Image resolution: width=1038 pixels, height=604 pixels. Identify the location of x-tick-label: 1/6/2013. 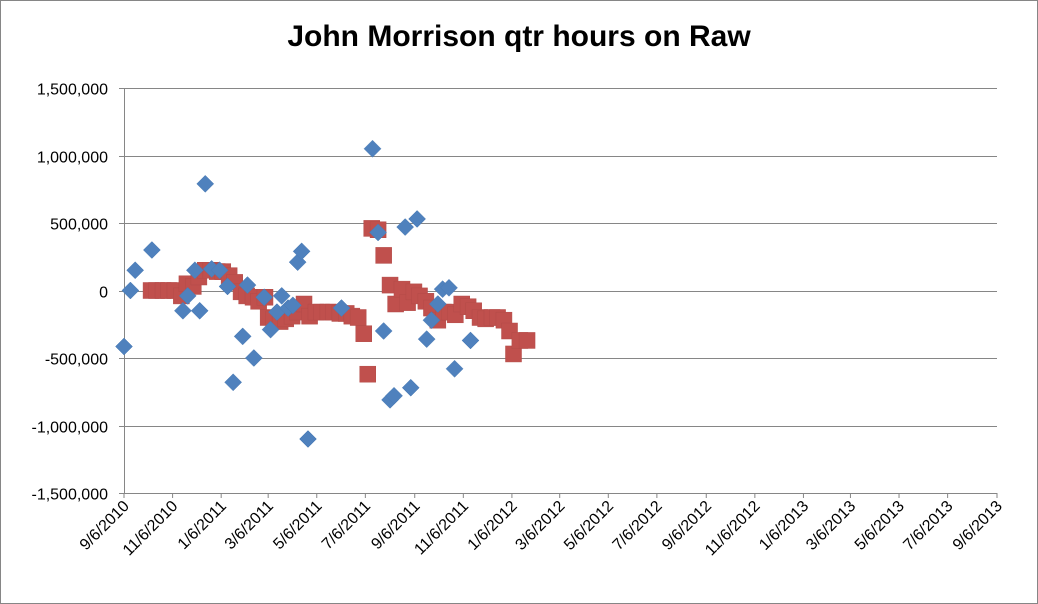
(784, 526).